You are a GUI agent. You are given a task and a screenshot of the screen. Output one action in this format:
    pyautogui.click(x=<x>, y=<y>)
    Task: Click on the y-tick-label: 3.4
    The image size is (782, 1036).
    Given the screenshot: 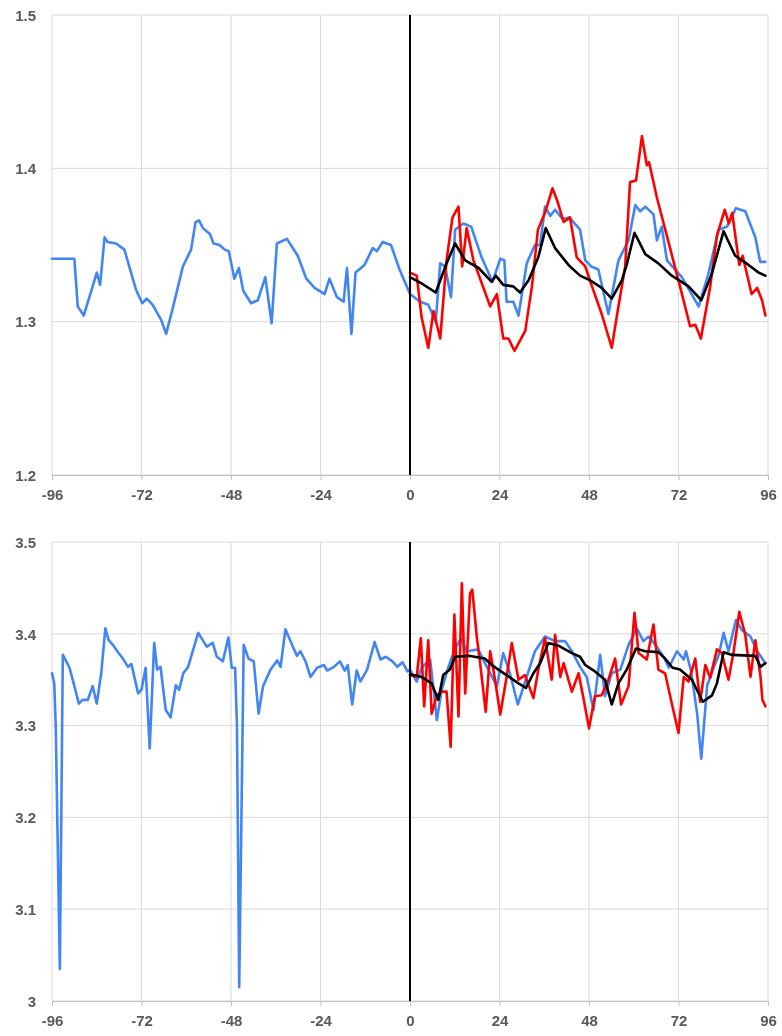 What is the action you would take?
    pyautogui.click(x=26, y=634)
    